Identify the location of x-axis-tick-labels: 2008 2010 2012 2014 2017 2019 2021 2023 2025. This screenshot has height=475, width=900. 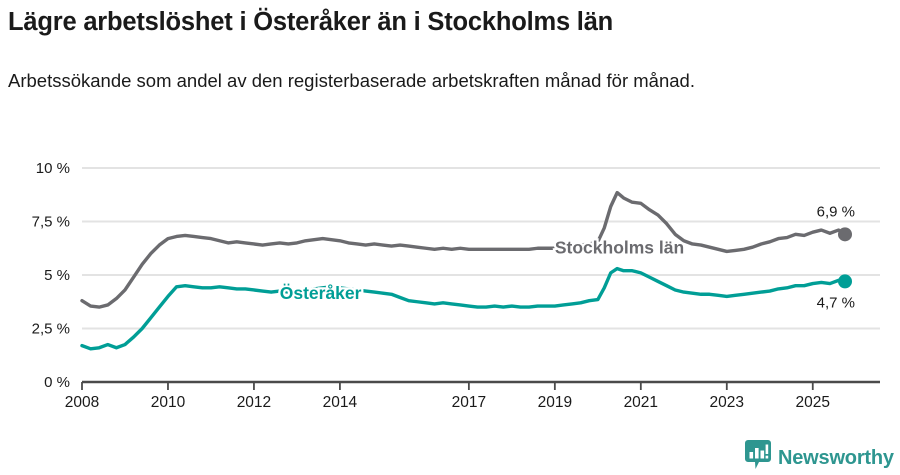
(447, 402).